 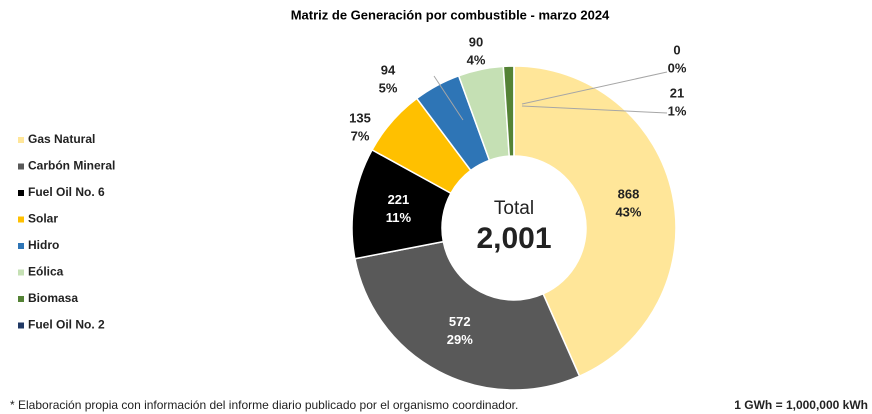 I want to click on unit-note: 1 GWh = 1,000,000 kWh, so click(x=801, y=405).